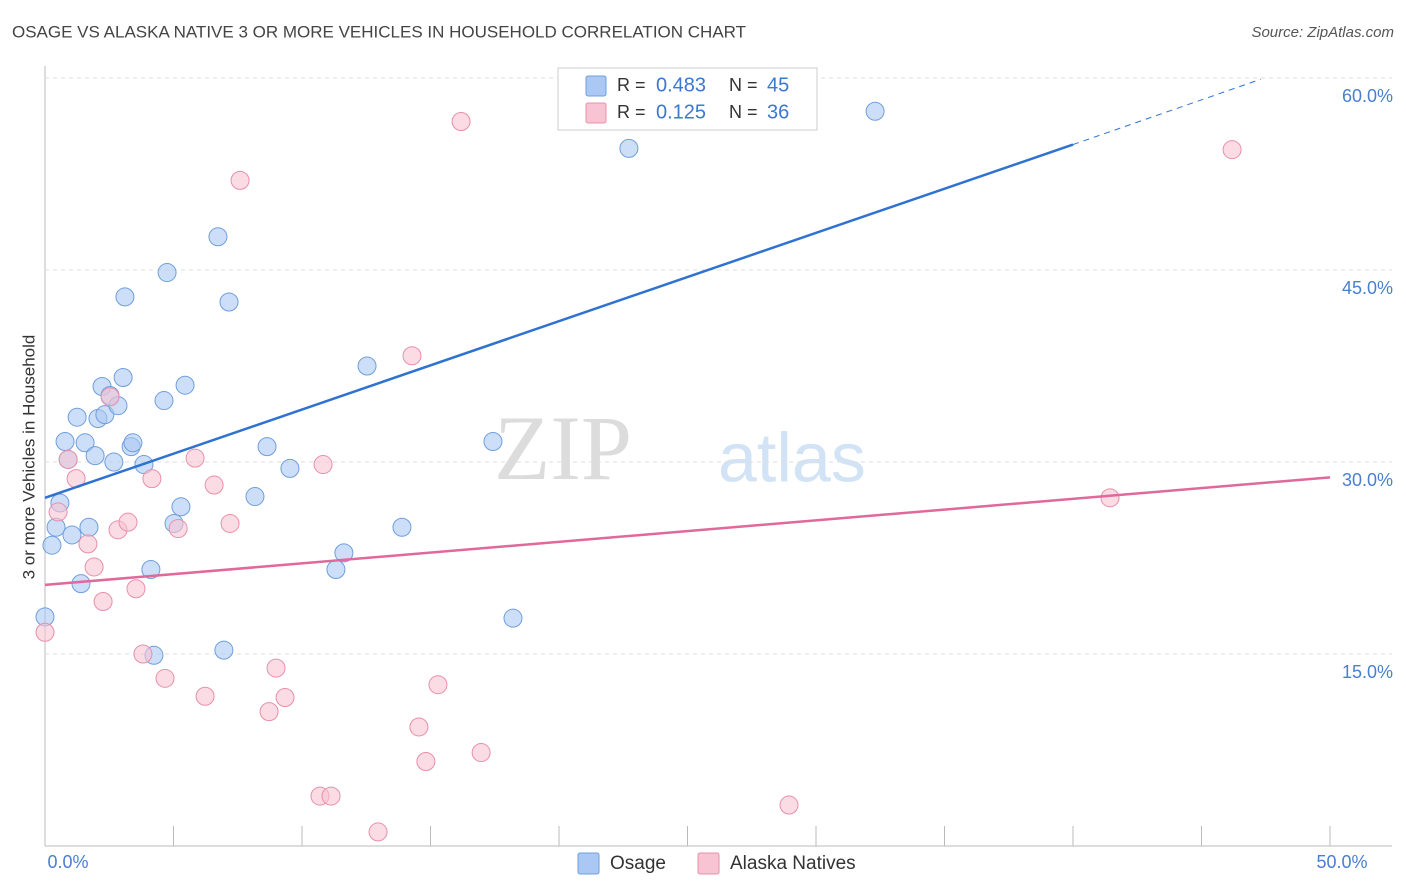  I want to click on legend-r-value: 0.483, so click(681, 85).